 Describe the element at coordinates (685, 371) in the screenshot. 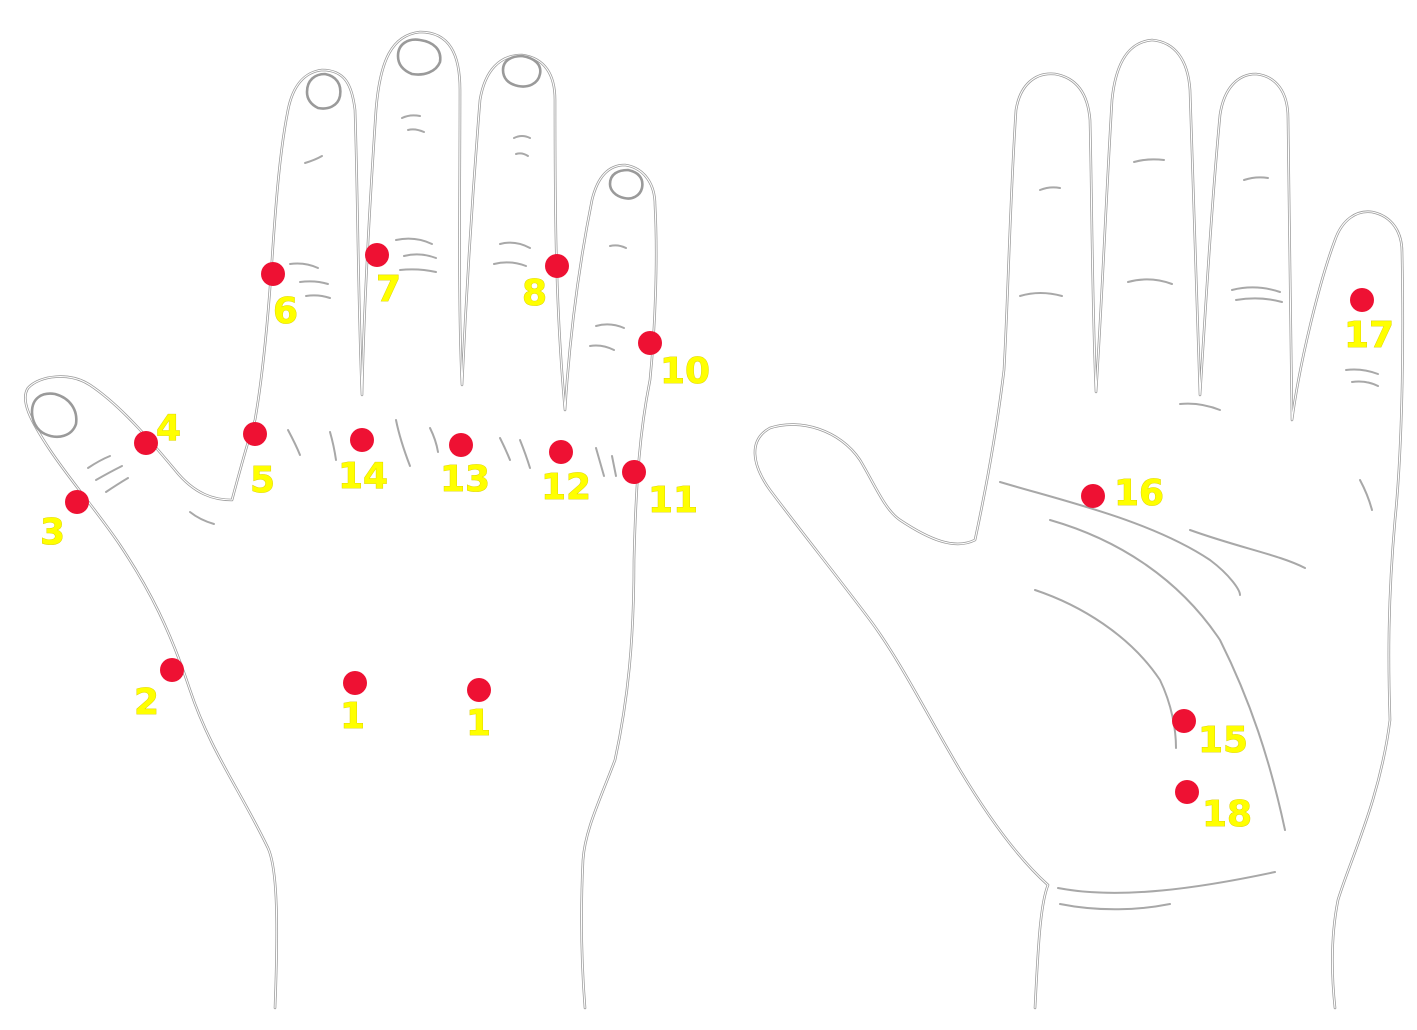

I see `point-label: 10` at that location.